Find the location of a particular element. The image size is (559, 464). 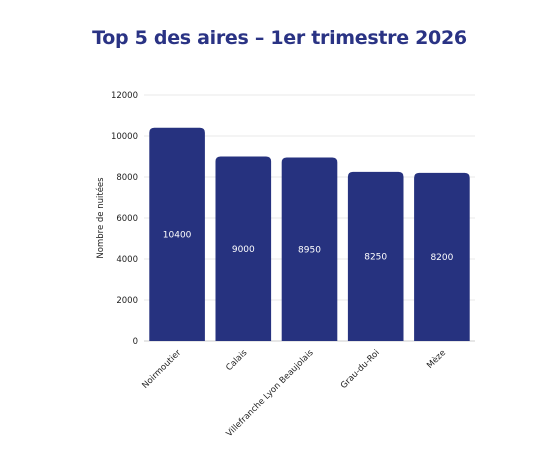

bar-value-label: 8200 is located at coordinates (441, 258).